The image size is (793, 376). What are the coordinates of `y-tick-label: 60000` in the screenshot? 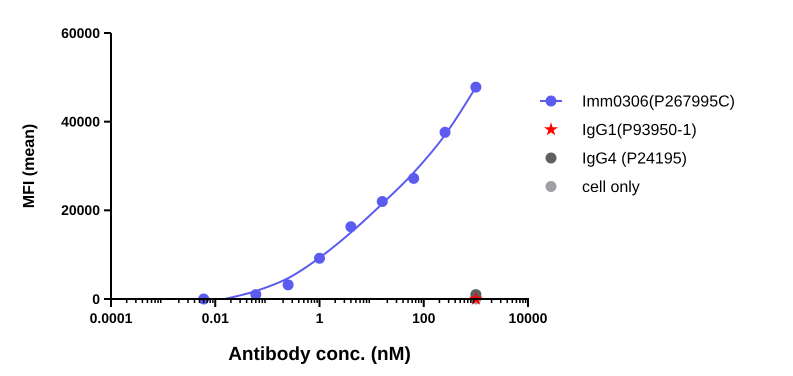 It's located at (80, 32).